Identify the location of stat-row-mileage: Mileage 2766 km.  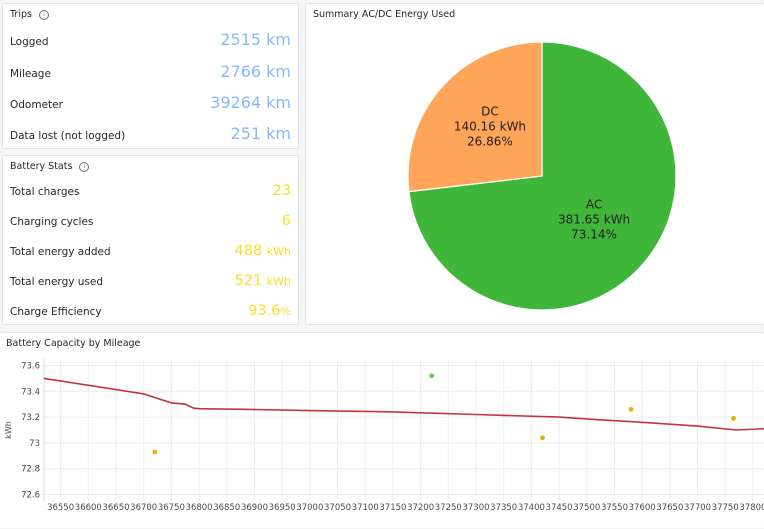
(150, 71).